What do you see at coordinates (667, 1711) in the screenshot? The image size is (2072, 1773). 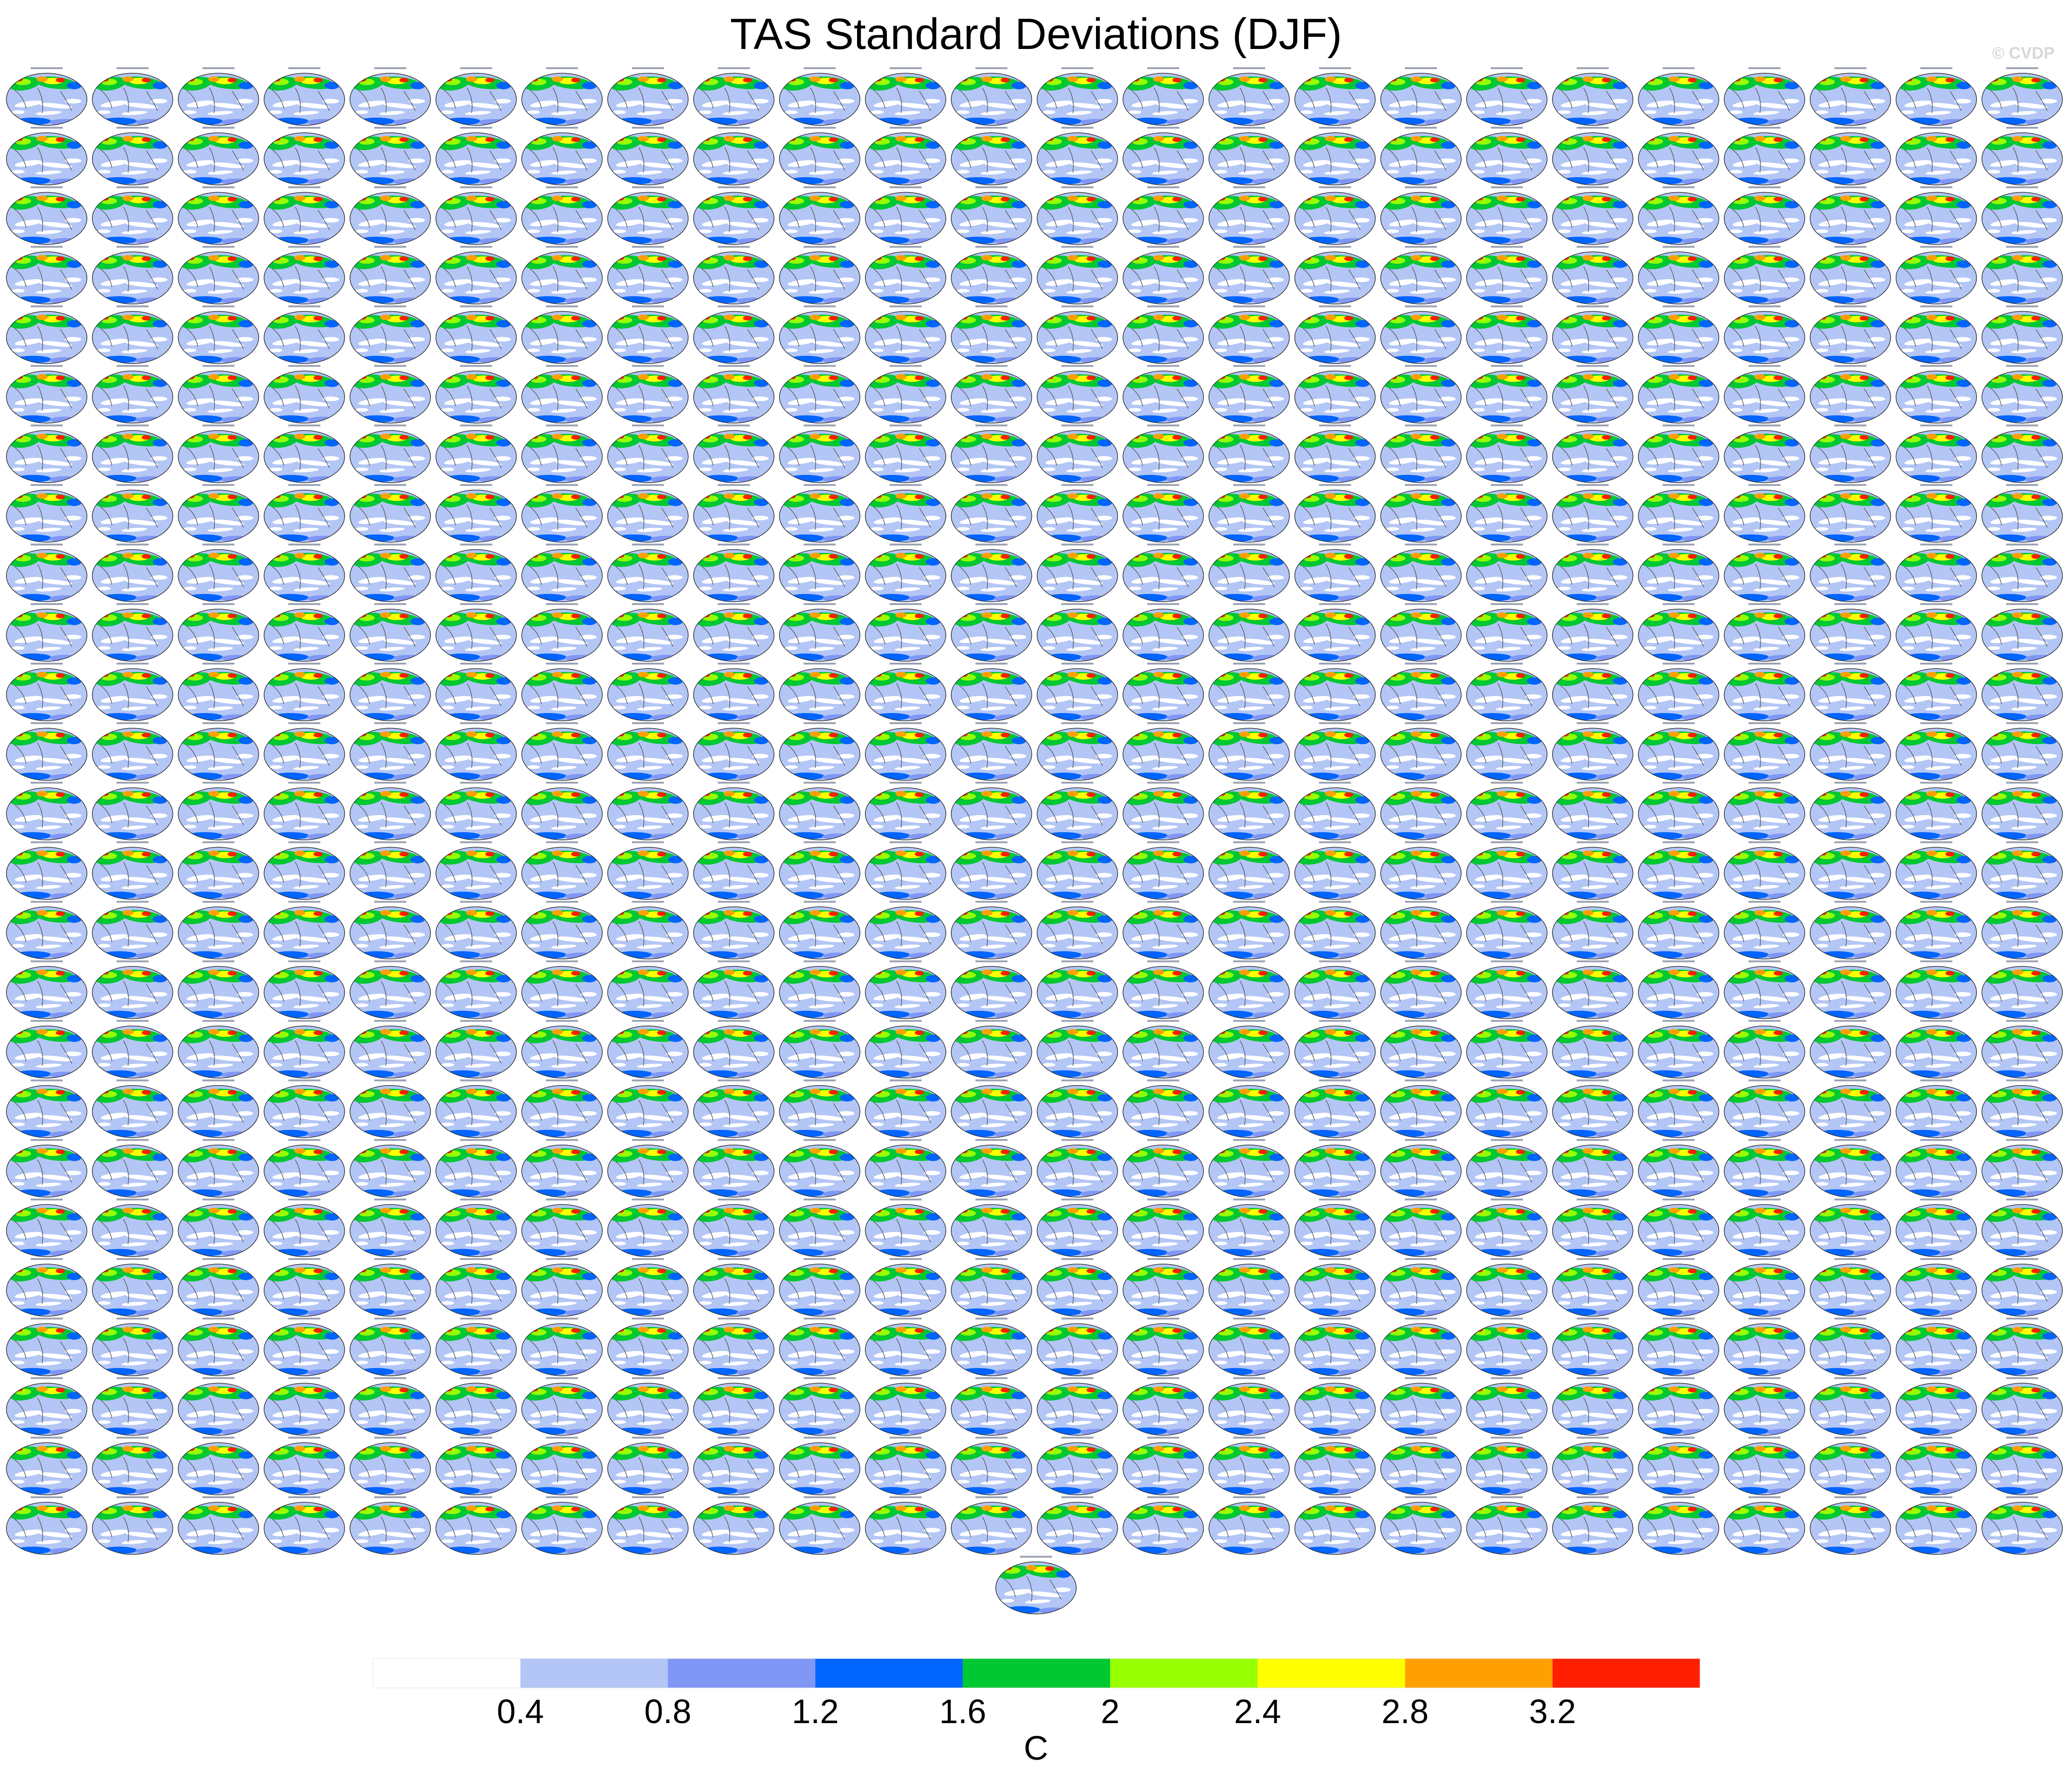 I see `colorbar-tick-label: 0.8` at bounding box center [667, 1711].